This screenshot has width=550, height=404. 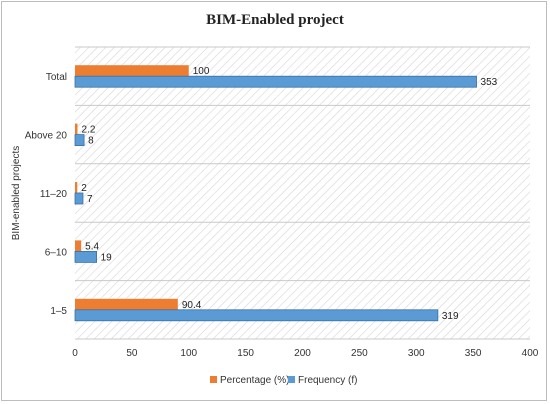 I want to click on y-axis: 1–5 6–10 11–20 Above 20 Total, so click(x=46, y=194).